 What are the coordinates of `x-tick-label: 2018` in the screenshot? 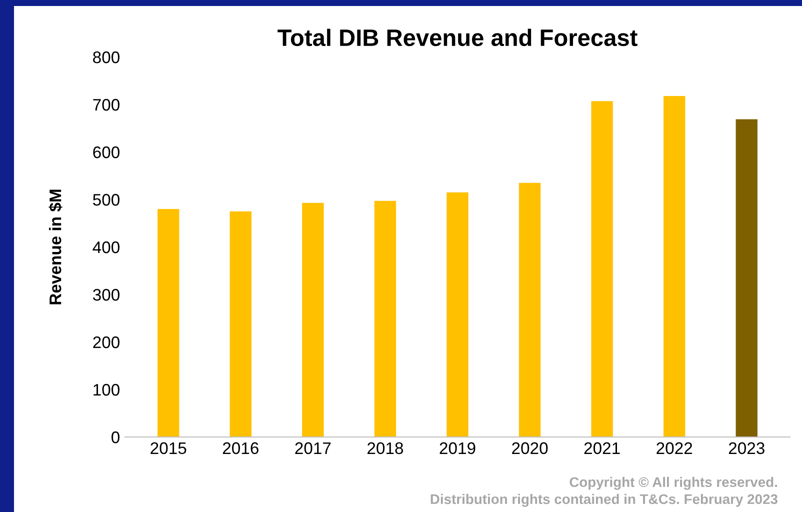 It's located at (386, 448).